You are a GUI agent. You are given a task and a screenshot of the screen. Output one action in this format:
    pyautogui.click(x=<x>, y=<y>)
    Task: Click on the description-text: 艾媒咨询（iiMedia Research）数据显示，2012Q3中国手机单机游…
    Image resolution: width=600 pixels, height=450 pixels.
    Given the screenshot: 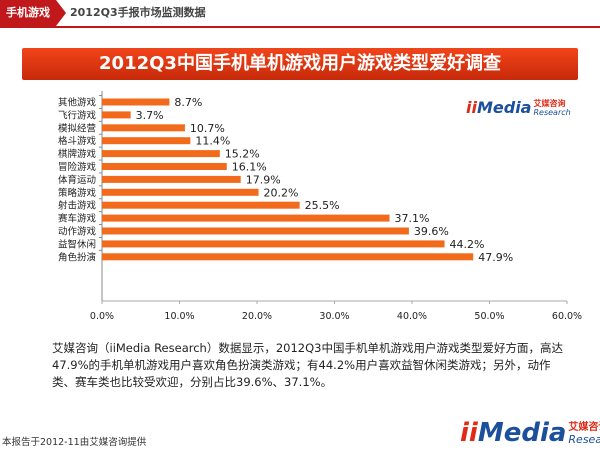 What is the action you would take?
    pyautogui.click(x=307, y=365)
    